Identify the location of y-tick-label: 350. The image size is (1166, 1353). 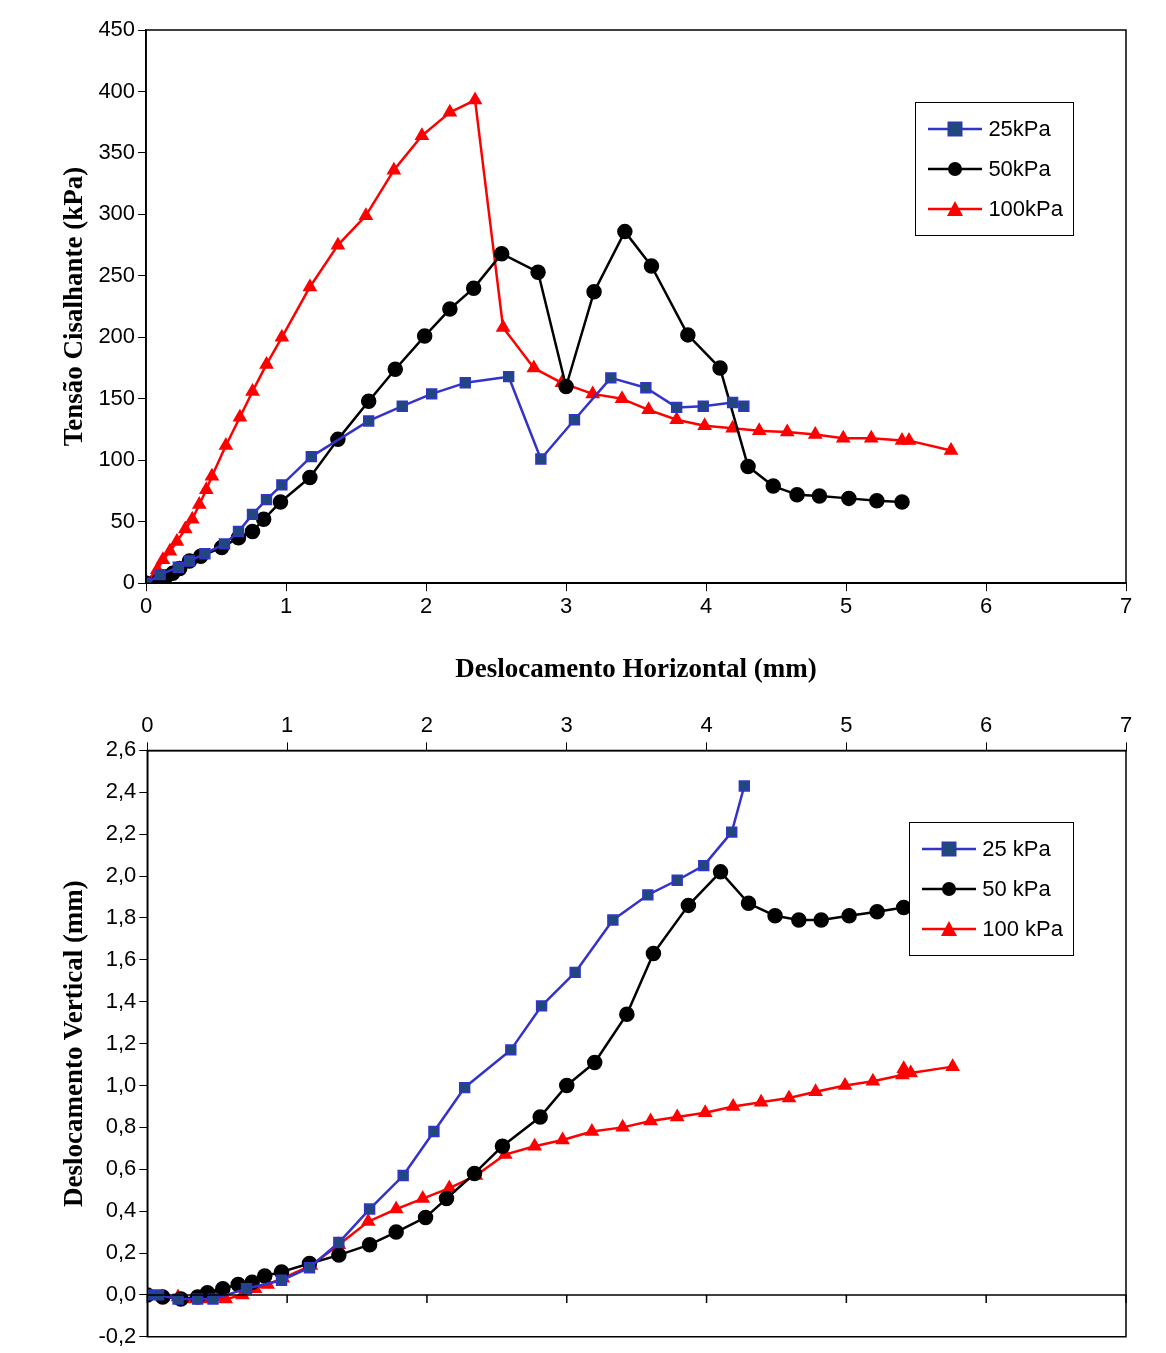
(117, 151).